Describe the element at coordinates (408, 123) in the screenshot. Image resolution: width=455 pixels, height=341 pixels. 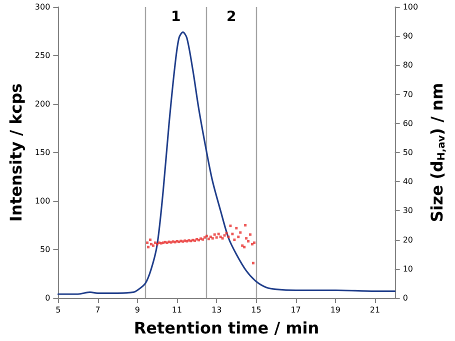
I see `y2-tick-label: 60` at that location.